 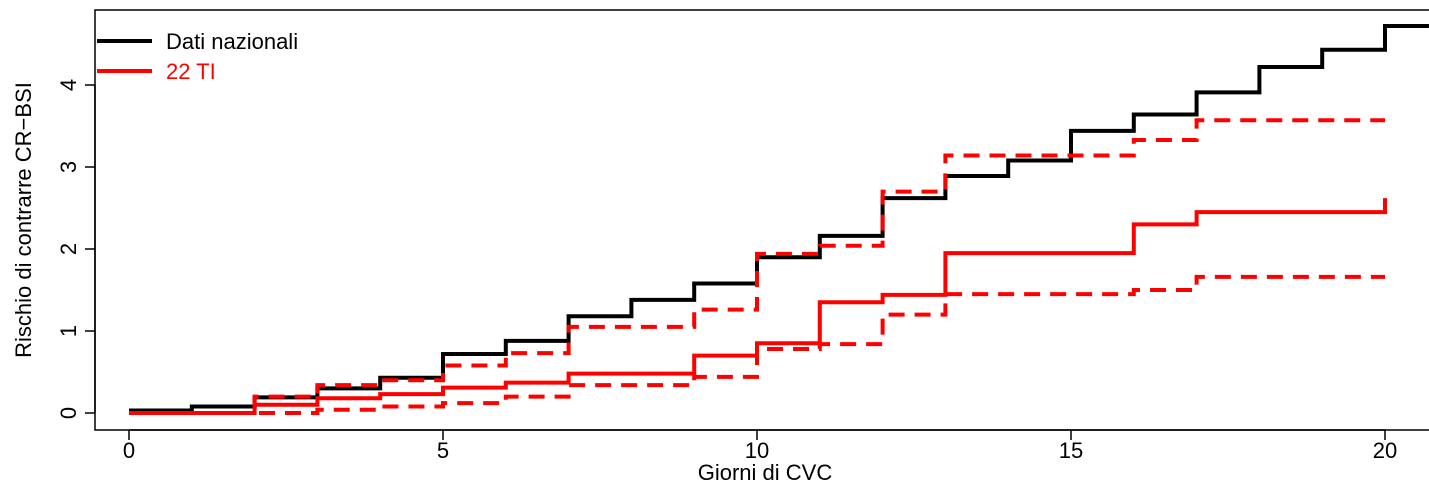 What do you see at coordinates (443, 450) in the screenshot?
I see `x-tick-label: 5` at bounding box center [443, 450].